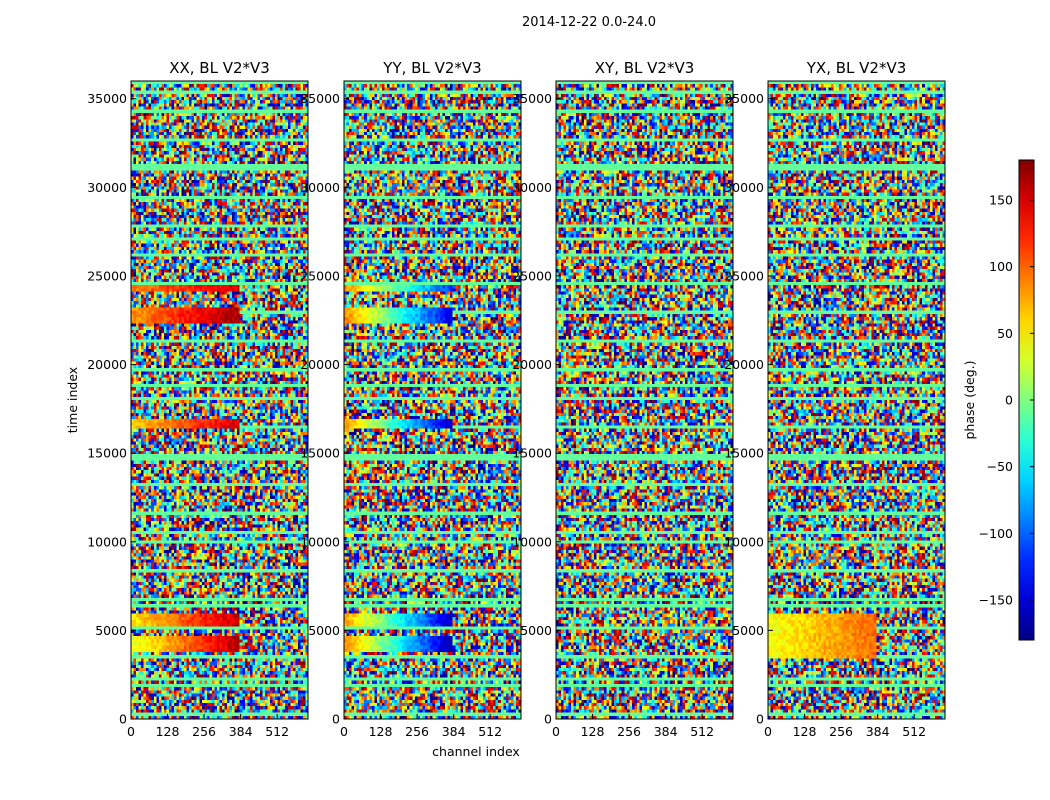  Describe the element at coordinates (431, 68) in the screenshot. I see `panel-title: YY, BL V2*V3` at that location.